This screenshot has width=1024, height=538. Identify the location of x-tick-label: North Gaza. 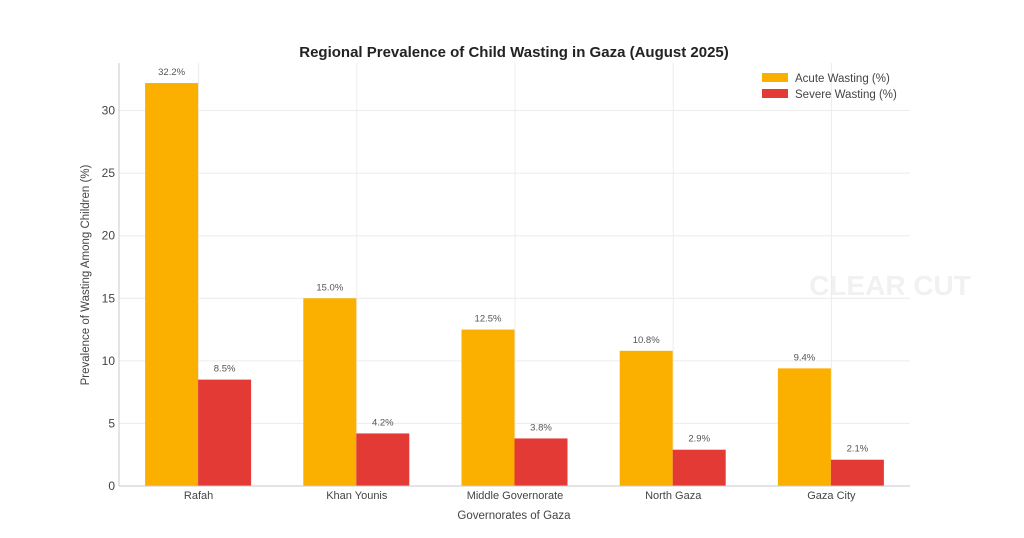
(673, 496).